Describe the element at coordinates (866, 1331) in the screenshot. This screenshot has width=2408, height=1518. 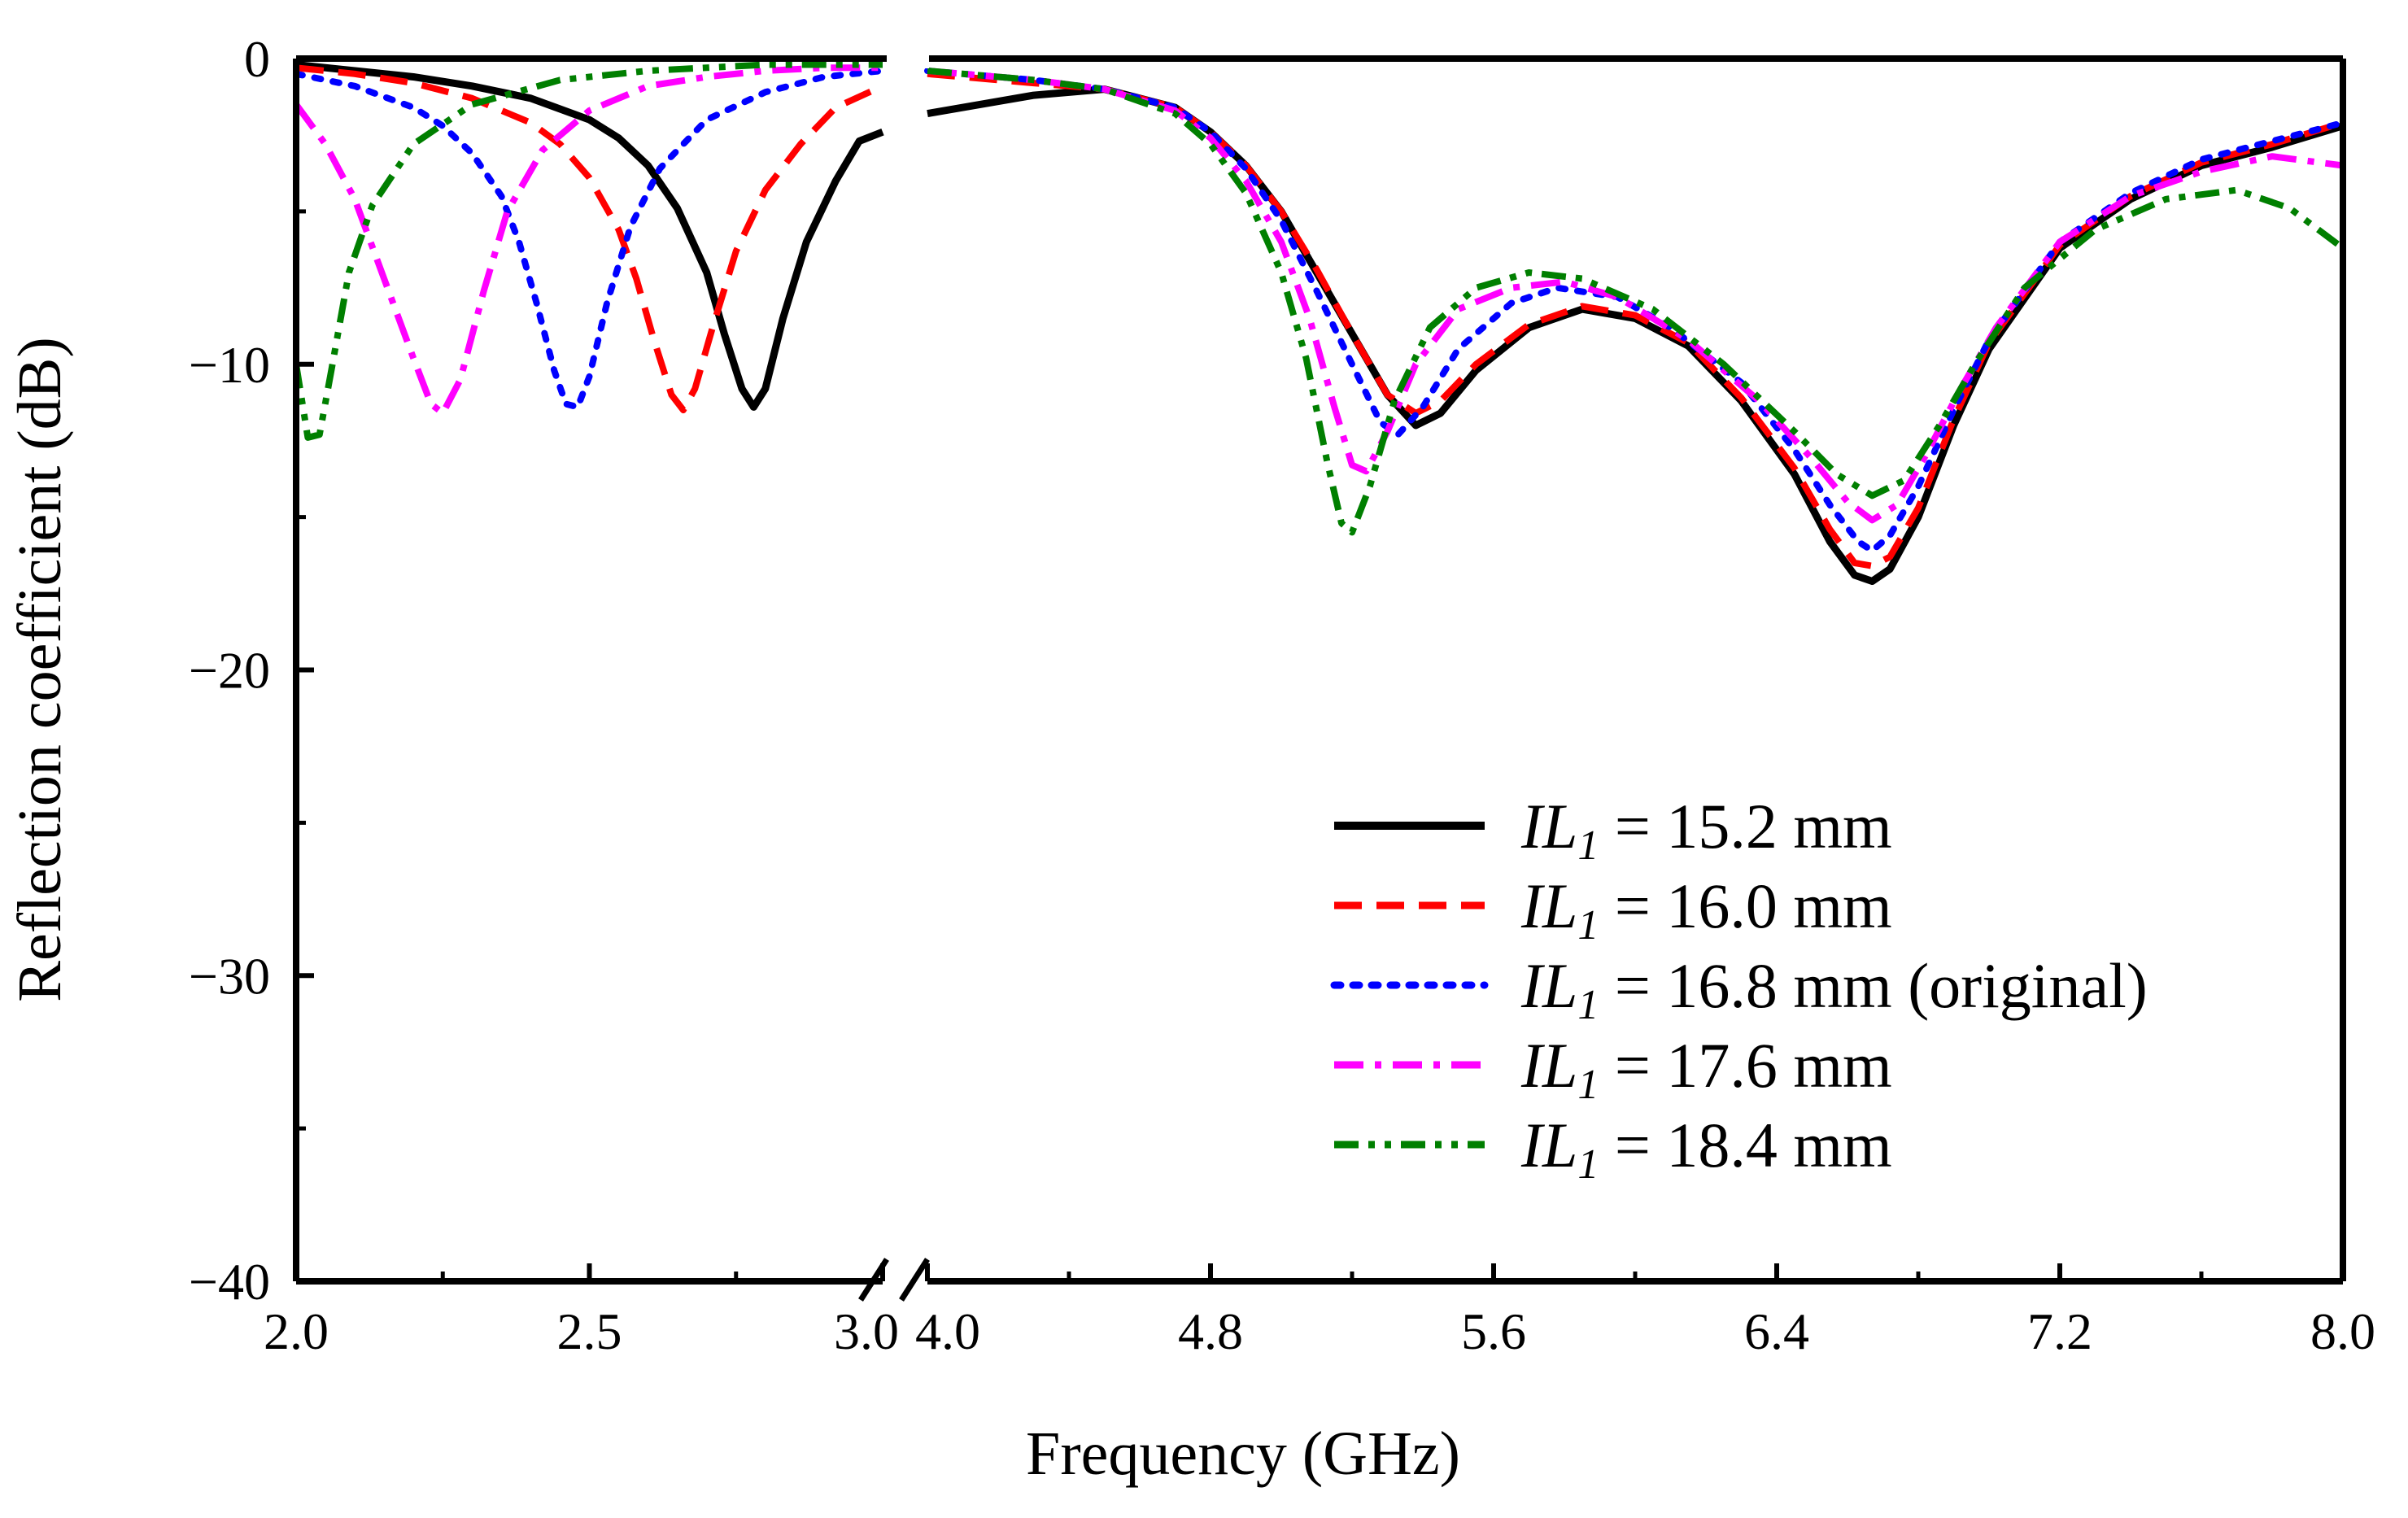
I see `x-tick-label: 3.0` at that location.